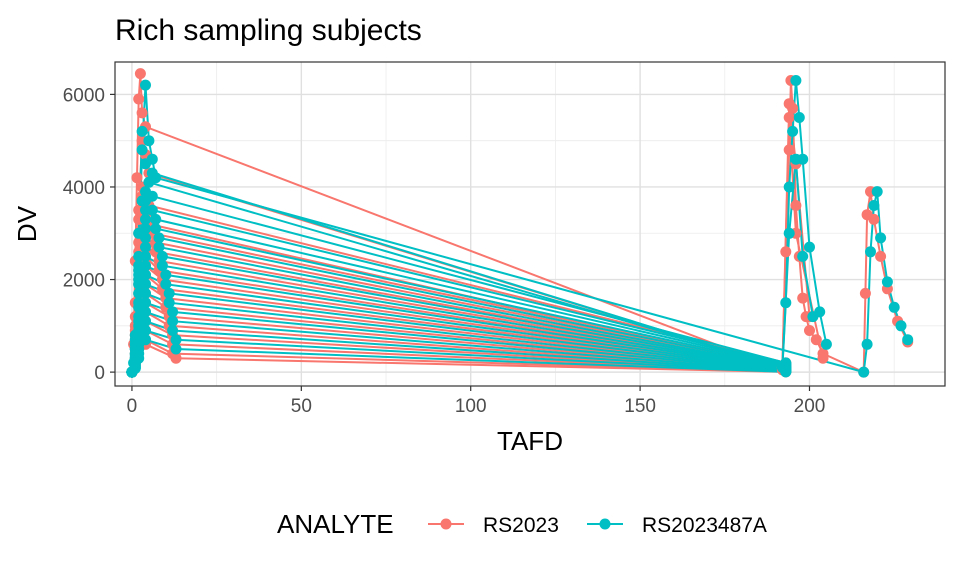 This screenshot has width=960, height=581. I want to click on chart-title: Rich sampling subjects, so click(268, 30).